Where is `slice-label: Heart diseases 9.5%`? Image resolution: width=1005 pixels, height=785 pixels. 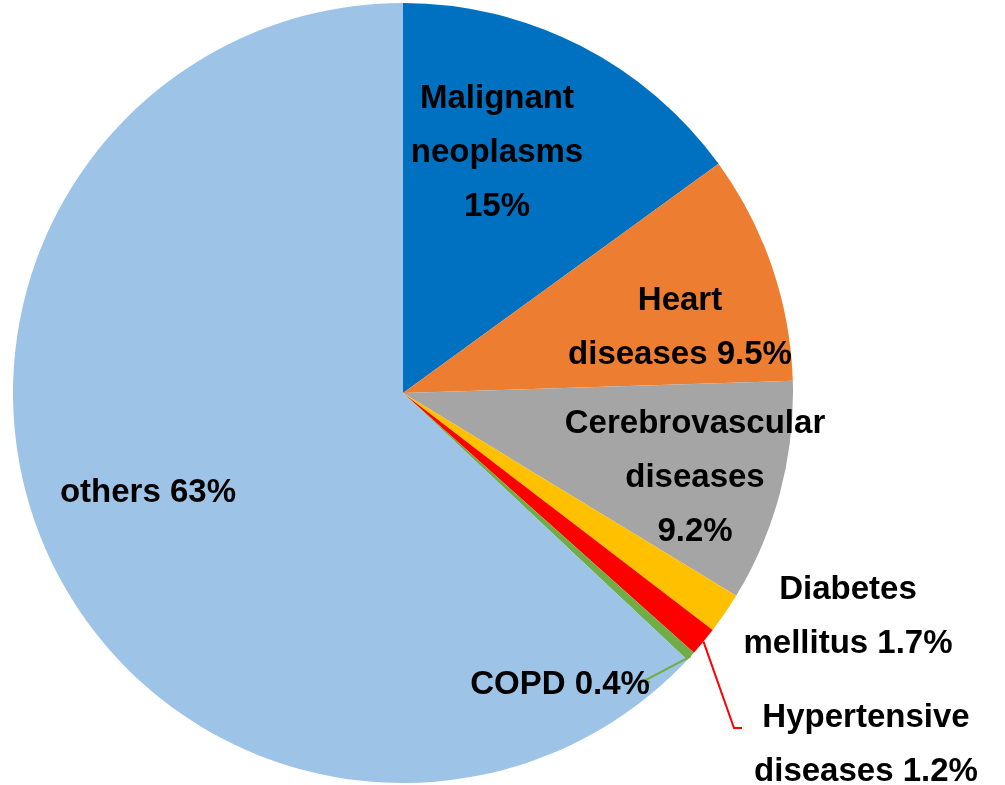 slice-label: Heart diseases 9.5% is located at coordinates (680, 325).